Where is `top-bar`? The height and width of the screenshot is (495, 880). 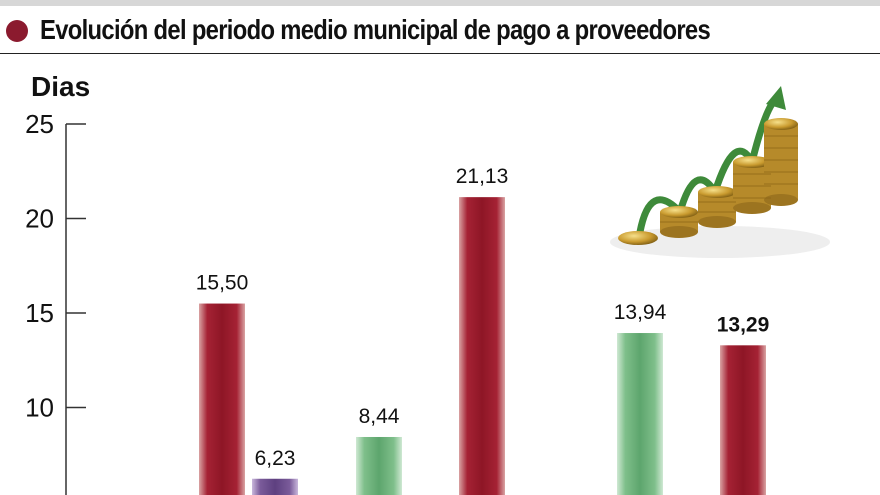
top-bar is located at coordinates (440, 3).